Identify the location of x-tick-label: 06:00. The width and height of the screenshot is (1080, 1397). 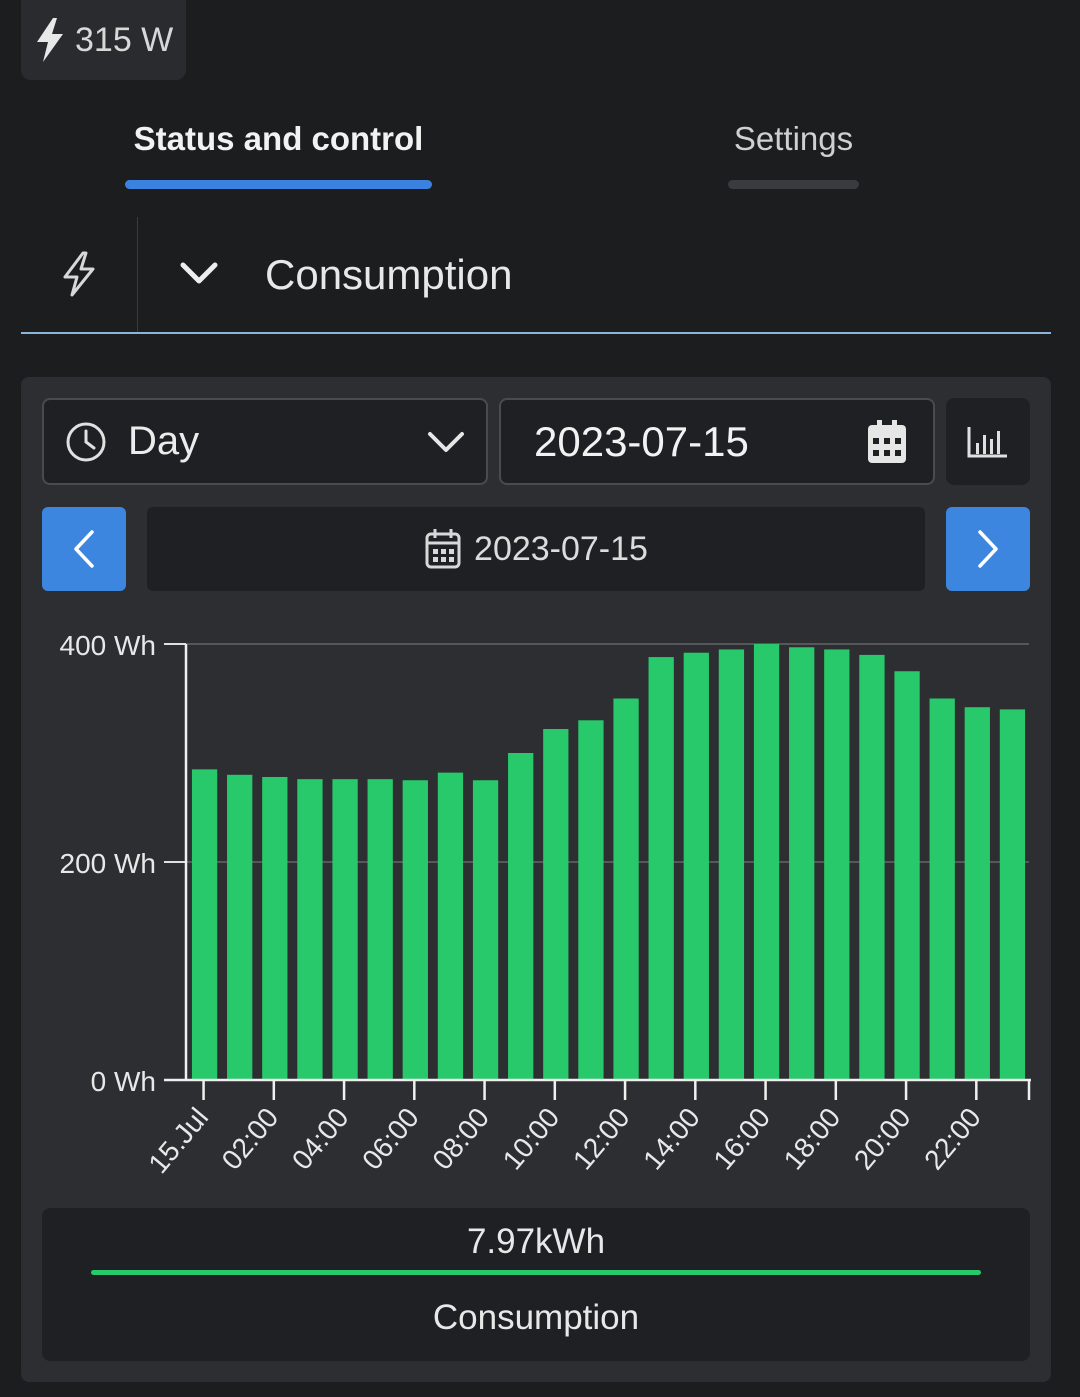
(390, 1139).